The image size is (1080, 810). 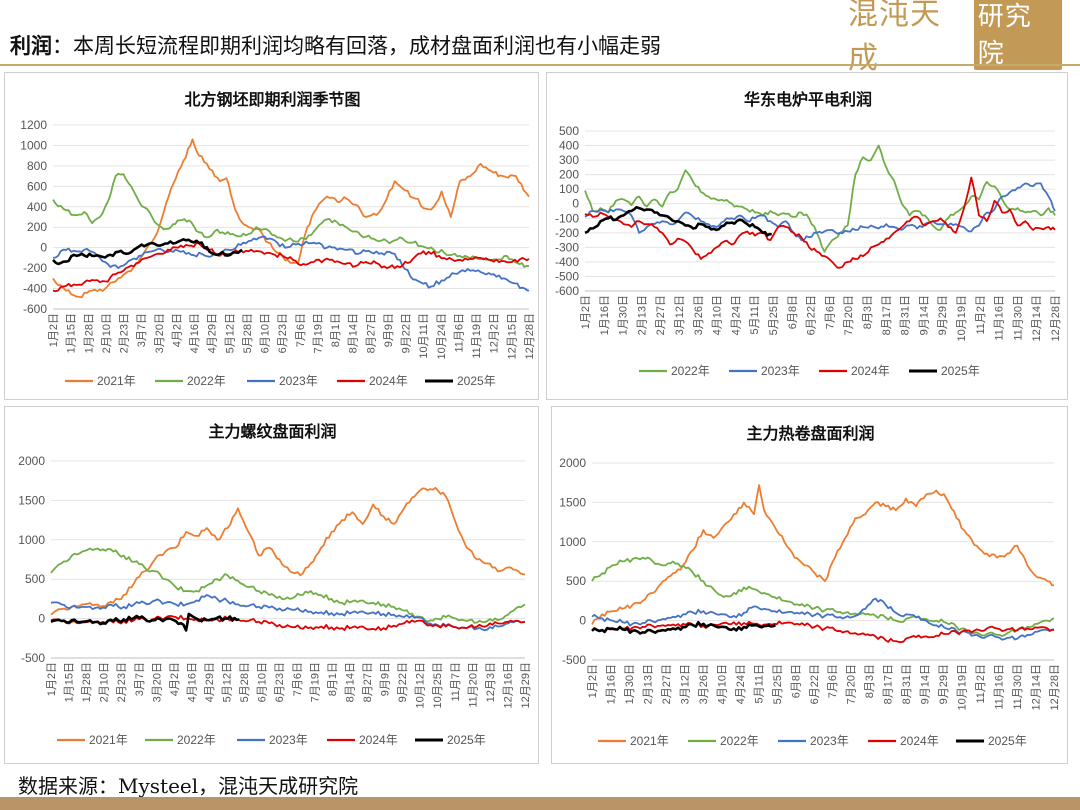 What do you see at coordinates (955, 38) in the screenshot?
I see `logo: 混沌天成 研究院` at bounding box center [955, 38].